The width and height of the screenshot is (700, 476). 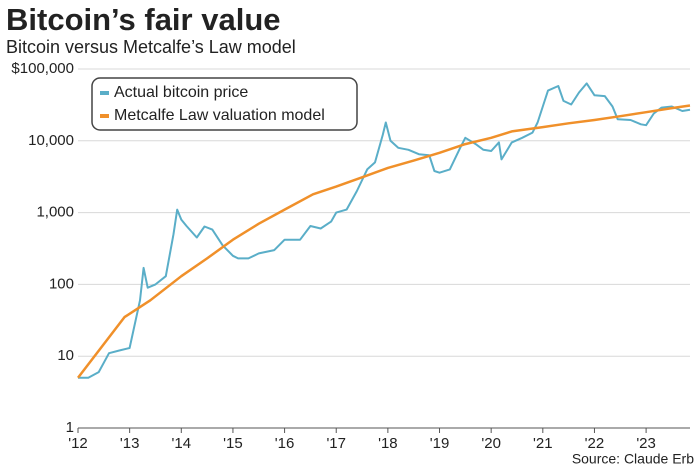 I want to click on y-tick-label: 100, so click(x=61, y=283).